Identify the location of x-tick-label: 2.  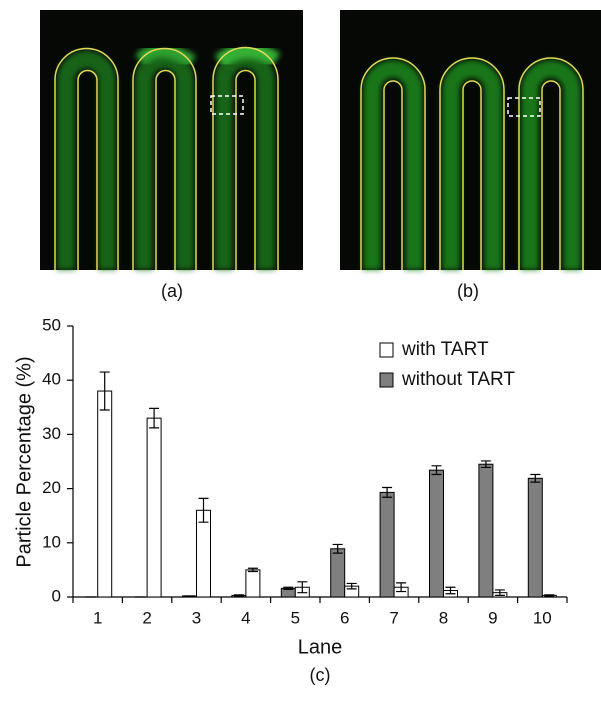
(146, 617).